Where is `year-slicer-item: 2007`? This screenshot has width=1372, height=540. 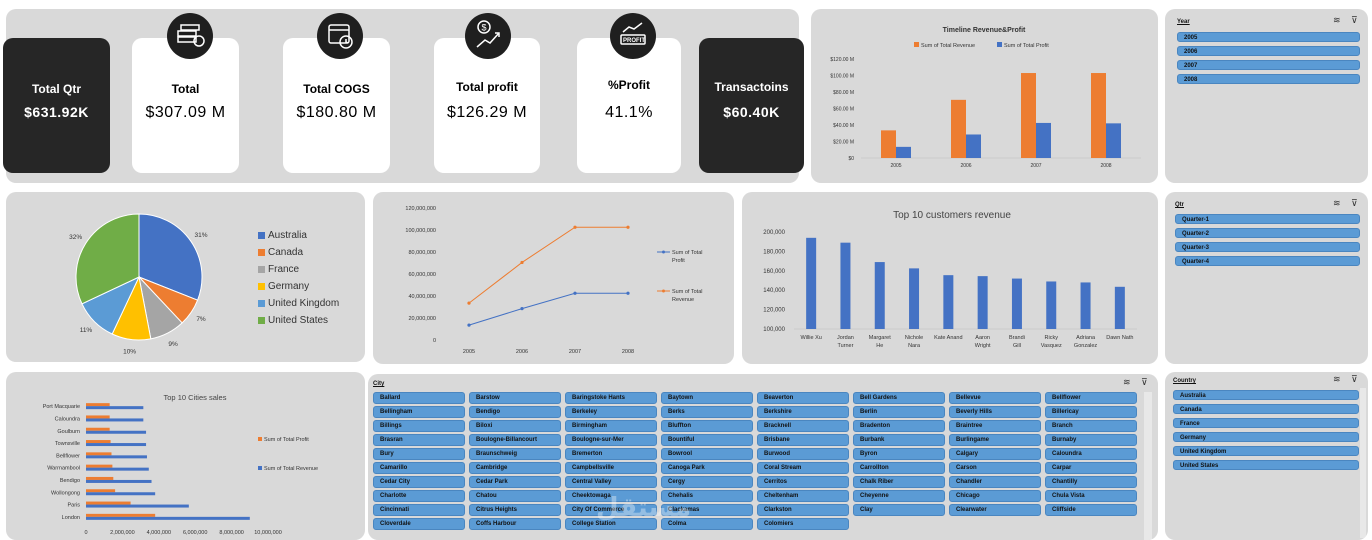 year-slicer-item: 2007 is located at coordinates (1268, 65).